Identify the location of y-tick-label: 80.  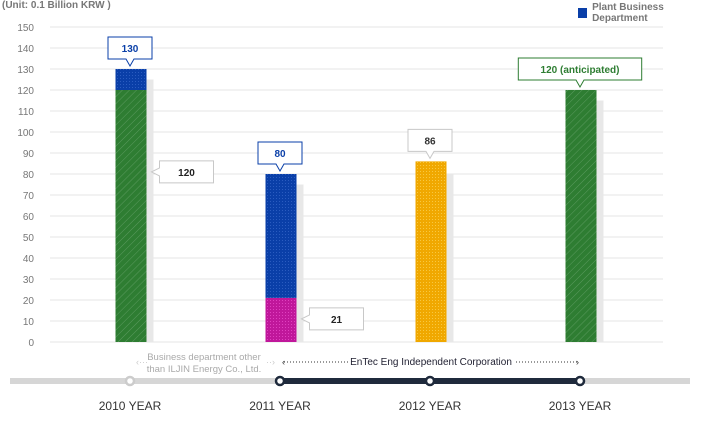
(29, 175).